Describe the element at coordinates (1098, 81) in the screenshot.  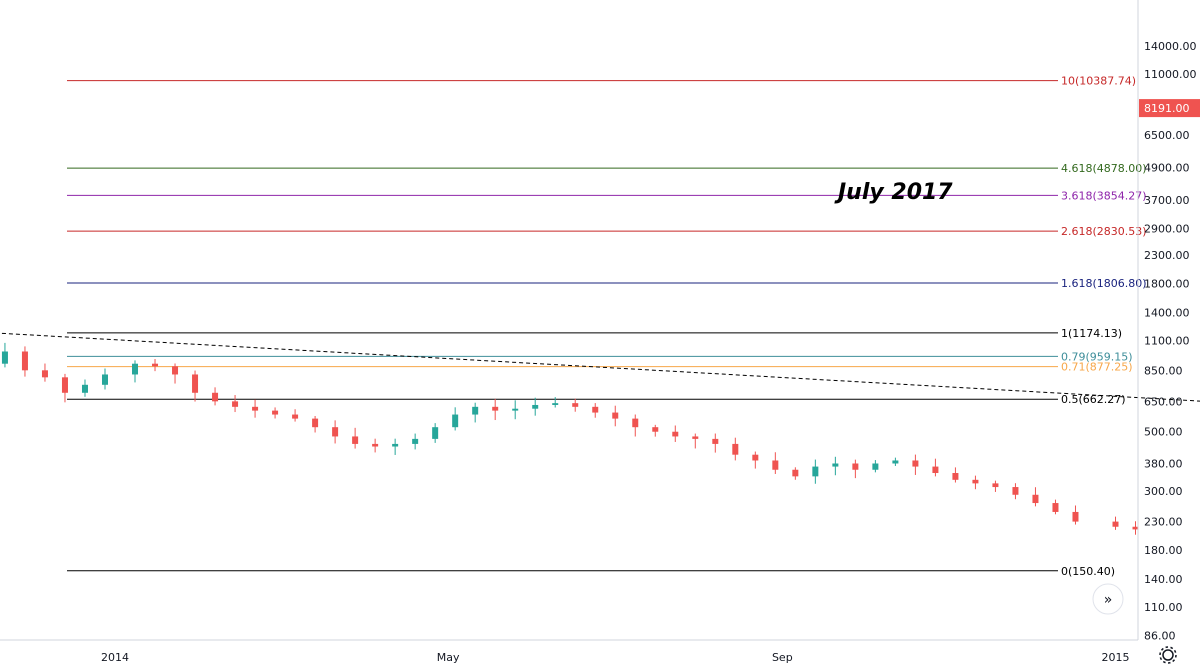
I see `fib-label-9: 10(10387.74)` at that location.